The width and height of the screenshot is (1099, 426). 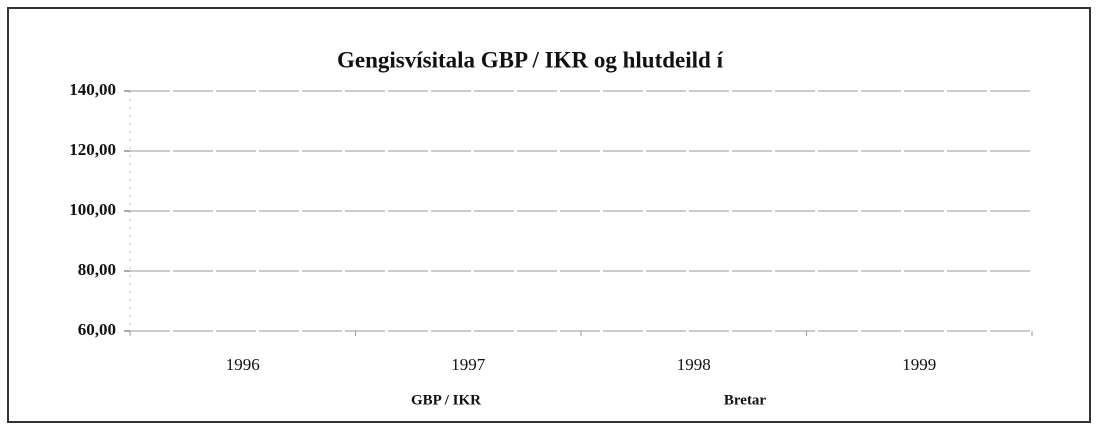 What do you see at coordinates (97, 329) in the screenshot?
I see `y-tick-label: 60,00` at bounding box center [97, 329].